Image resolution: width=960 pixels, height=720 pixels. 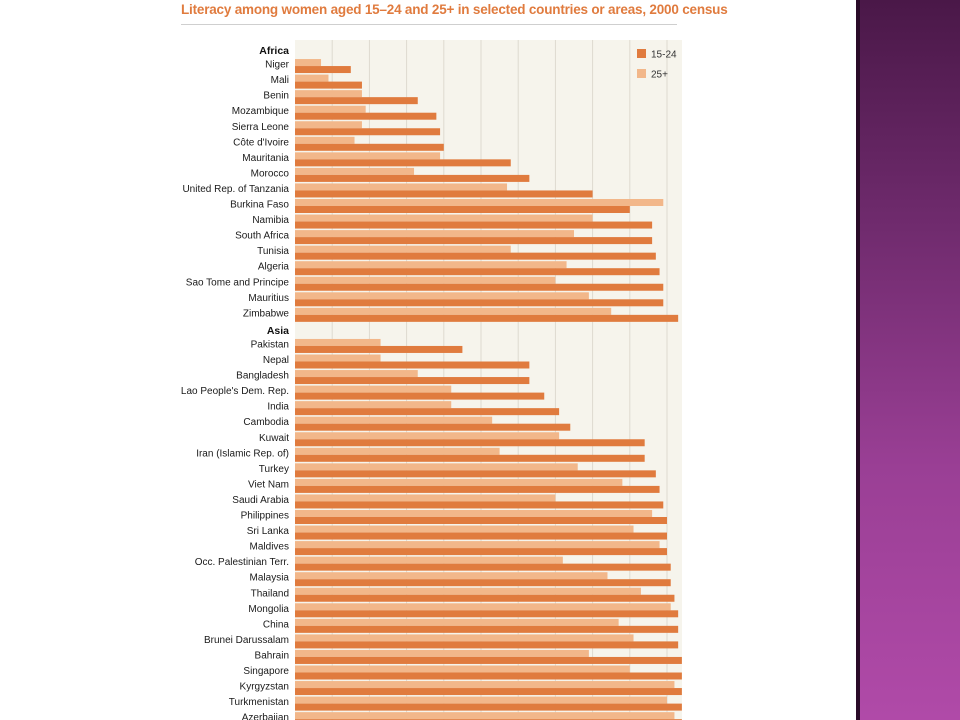 I want to click on row-label: Mali, so click(x=280, y=80).